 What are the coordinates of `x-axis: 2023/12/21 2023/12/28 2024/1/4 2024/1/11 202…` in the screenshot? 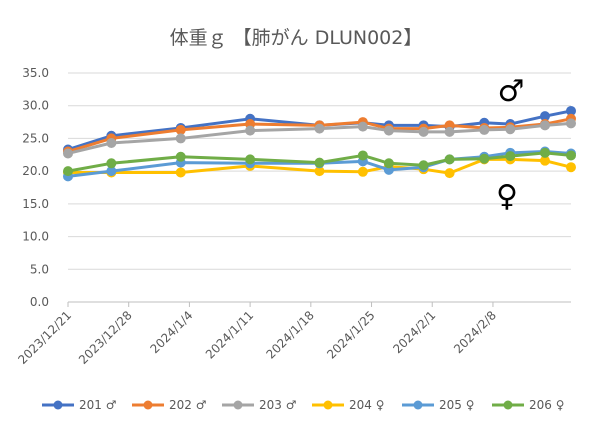 It's located at (257, 334).